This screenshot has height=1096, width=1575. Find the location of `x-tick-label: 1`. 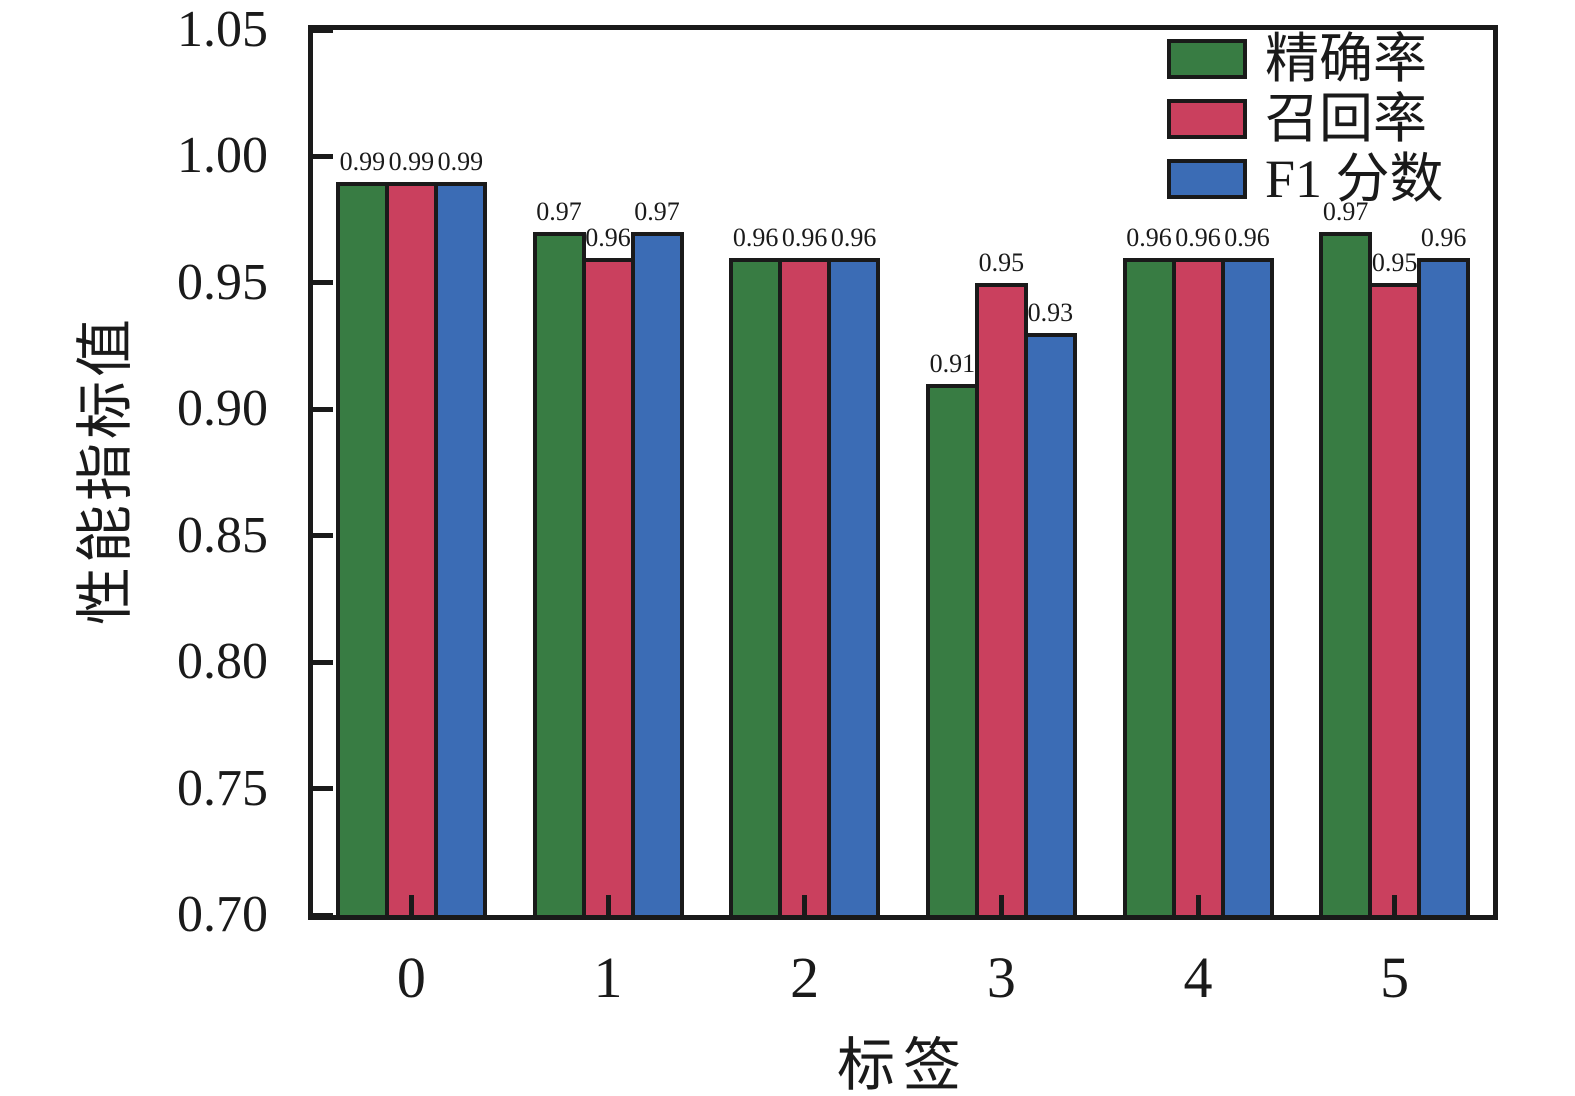

x-tick-label: 1 is located at coordinates (608, 977).